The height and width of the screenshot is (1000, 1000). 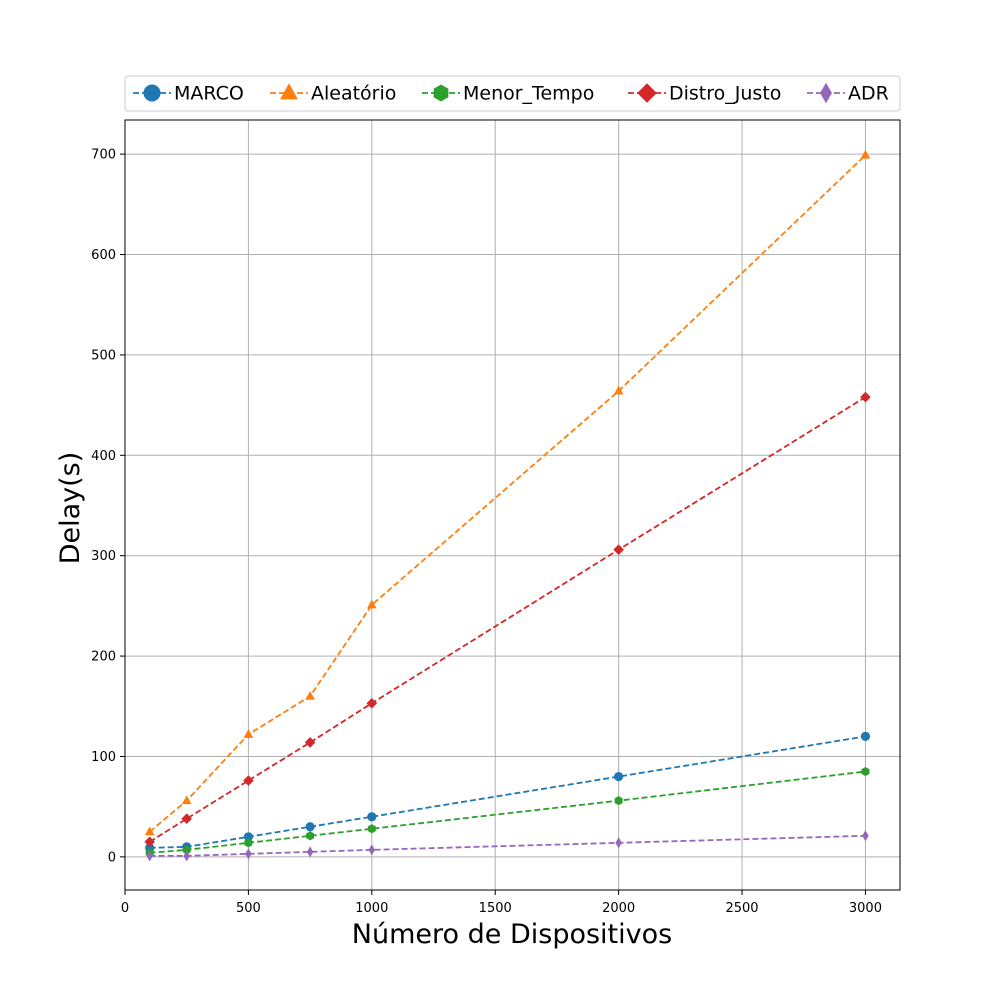 What do you see at coordinates (528, 94) in the screenshot?
I see `legend-label-menor-tempo: Menor_Tempo` at bounding box center [528, 94].